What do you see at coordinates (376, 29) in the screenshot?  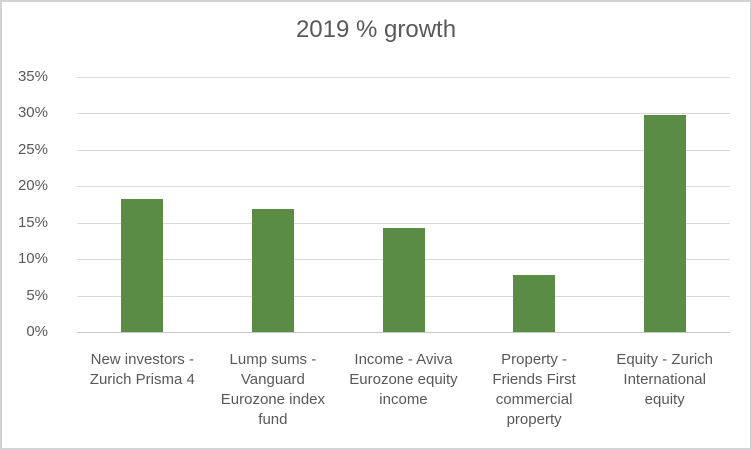 I see `chart-title: 2019 % growth` at bounding box center [376, 29].